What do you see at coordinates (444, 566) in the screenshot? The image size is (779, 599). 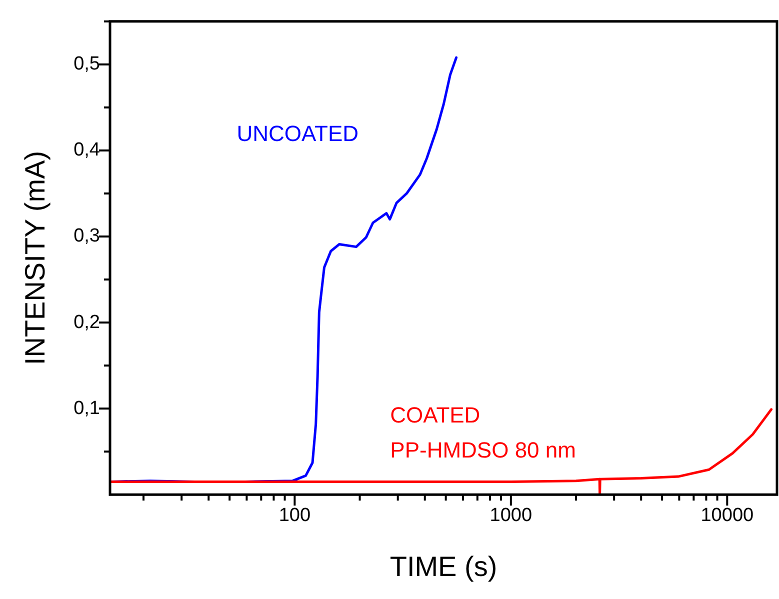 I see `x-axis-title: TIME (s)` at bounding box center [444, 566].